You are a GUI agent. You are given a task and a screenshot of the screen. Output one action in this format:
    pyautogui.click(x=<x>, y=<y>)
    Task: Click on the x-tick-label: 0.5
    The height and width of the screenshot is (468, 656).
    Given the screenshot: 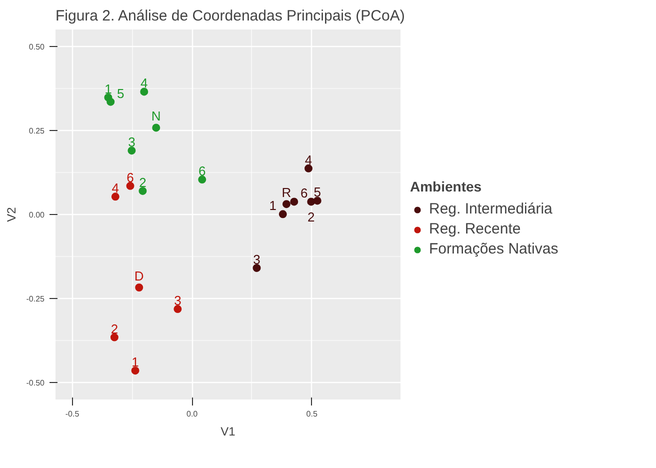 What is the action you would take?
    pyautogui.click(x=312, y=414)
    